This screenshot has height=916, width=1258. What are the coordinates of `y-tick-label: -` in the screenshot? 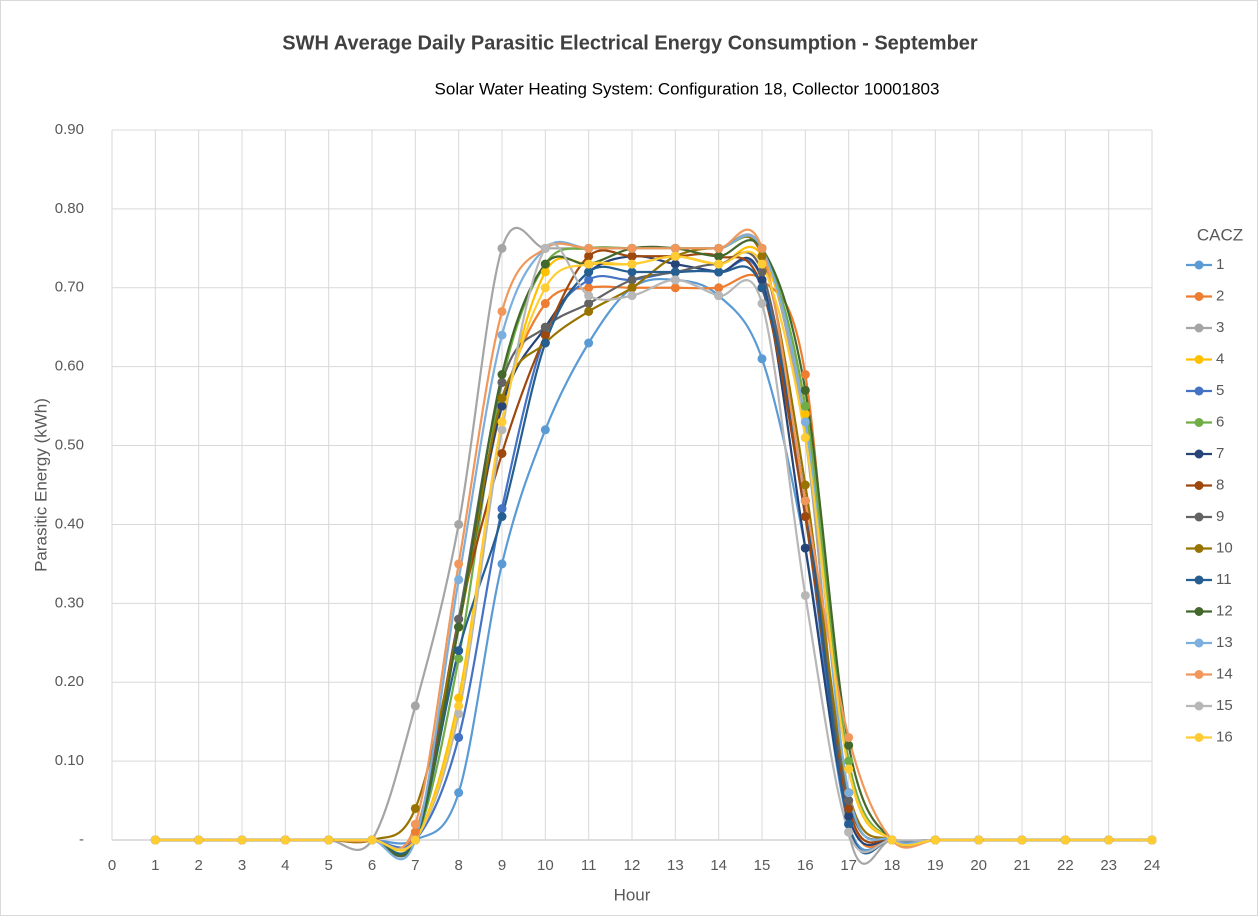 It's located at (81, 839).